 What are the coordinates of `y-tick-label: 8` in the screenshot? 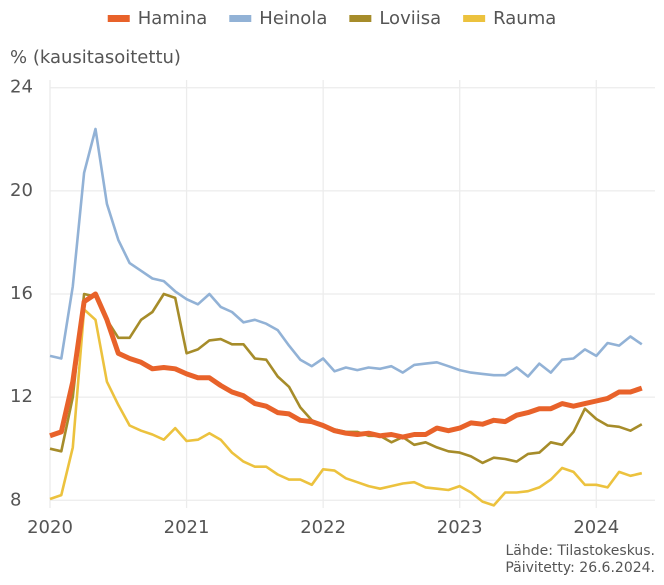 It's located at (15, 499).